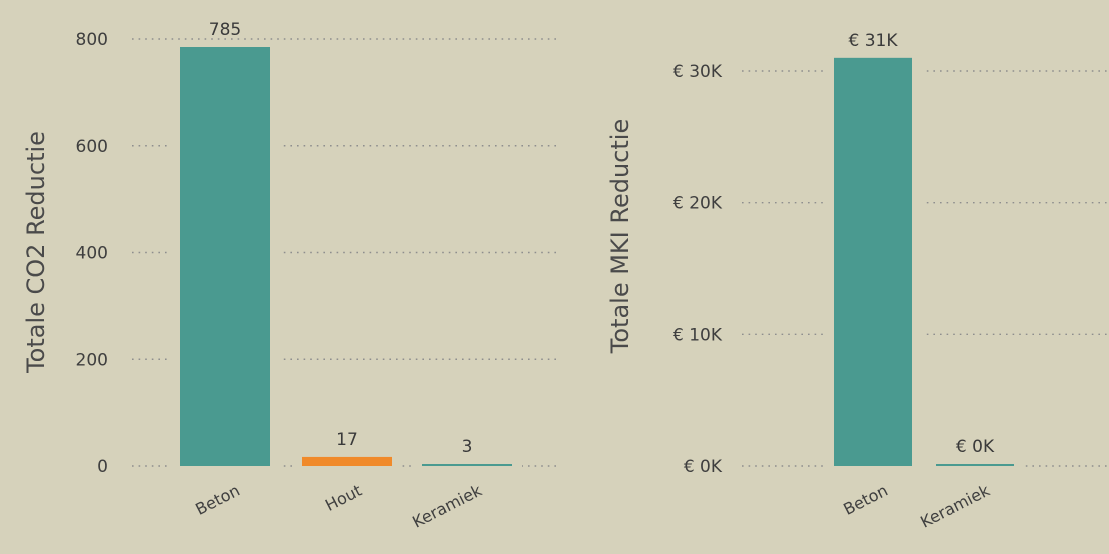 Image resolution: width=1109 pixels, height=554 pixels. I want to click on y-tick-label: € 20K, so click(698, 204).